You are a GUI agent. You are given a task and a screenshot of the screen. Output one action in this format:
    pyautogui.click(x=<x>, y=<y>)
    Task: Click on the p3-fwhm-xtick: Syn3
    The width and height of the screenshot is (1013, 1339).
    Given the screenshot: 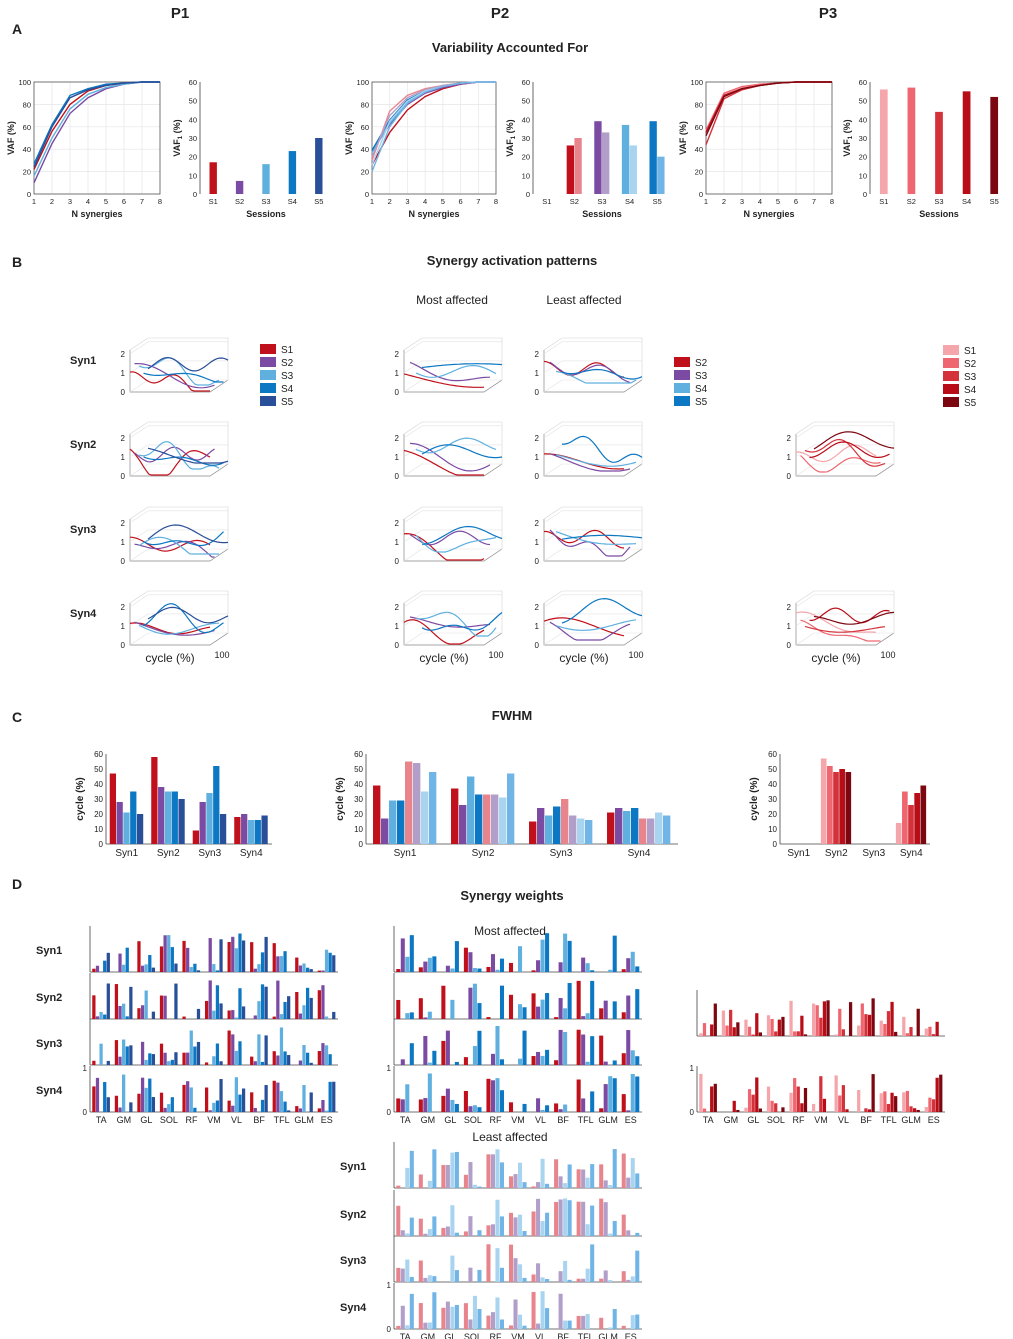 What is the action you would take?
    pyautogui.click(x=873, y=853)
    